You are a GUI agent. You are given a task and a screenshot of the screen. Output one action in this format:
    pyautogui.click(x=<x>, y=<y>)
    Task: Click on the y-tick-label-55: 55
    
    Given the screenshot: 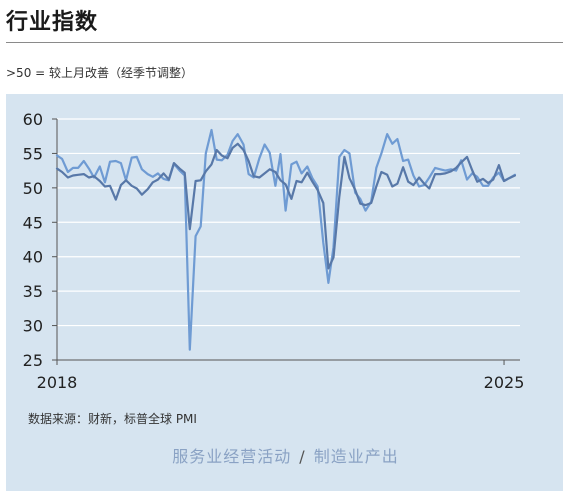 What is the action you would take?
    pyautogui.click(x=33, y=153)
    